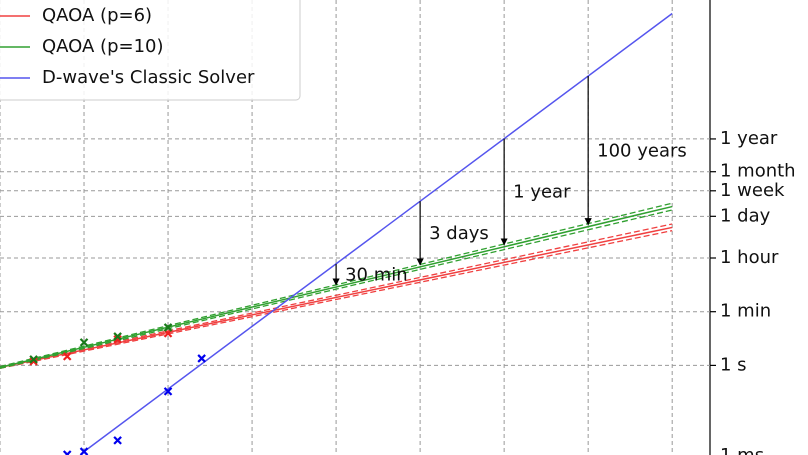 This screenshot has height=455, width=808. What do you see at coordinates (459, 233) in the screenshot?
I see `annotation: 3 days` at bounding box center [459, 233].